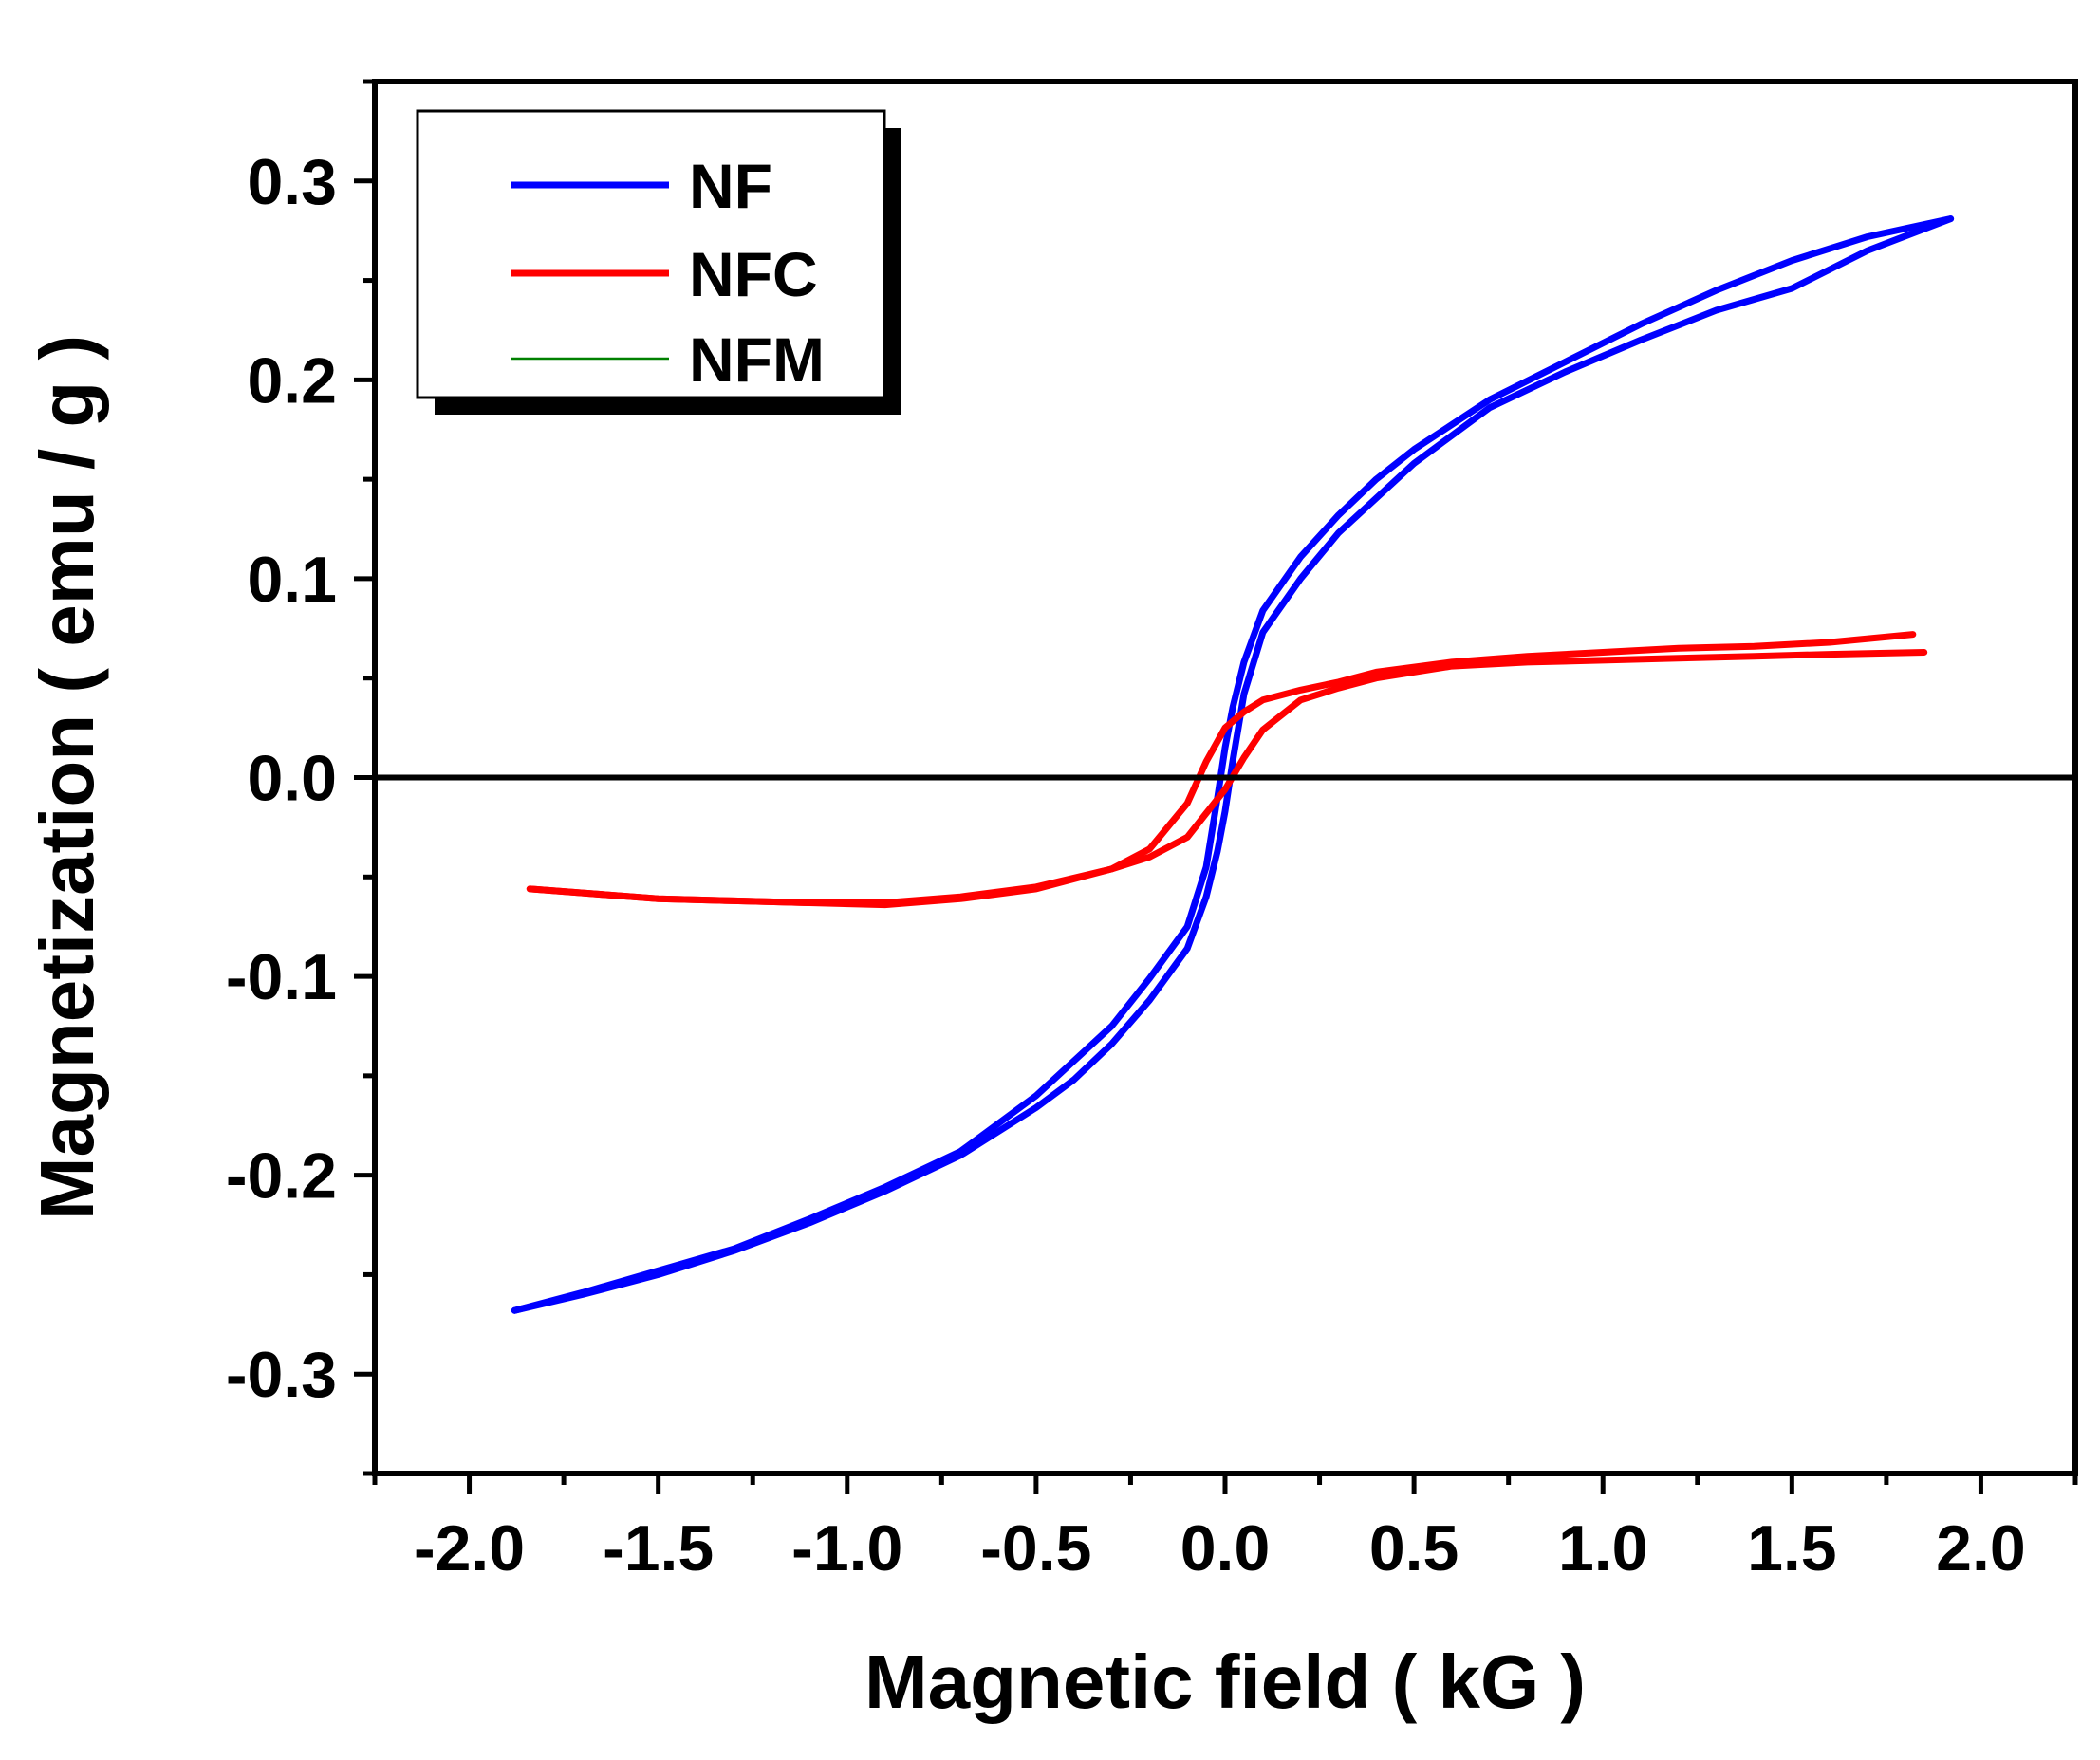 This screenshot has width=2100, height=1760. Describe the element at coordinates (730, 186) in the screenshot. I see `legend-label-nf: NF` at that location.